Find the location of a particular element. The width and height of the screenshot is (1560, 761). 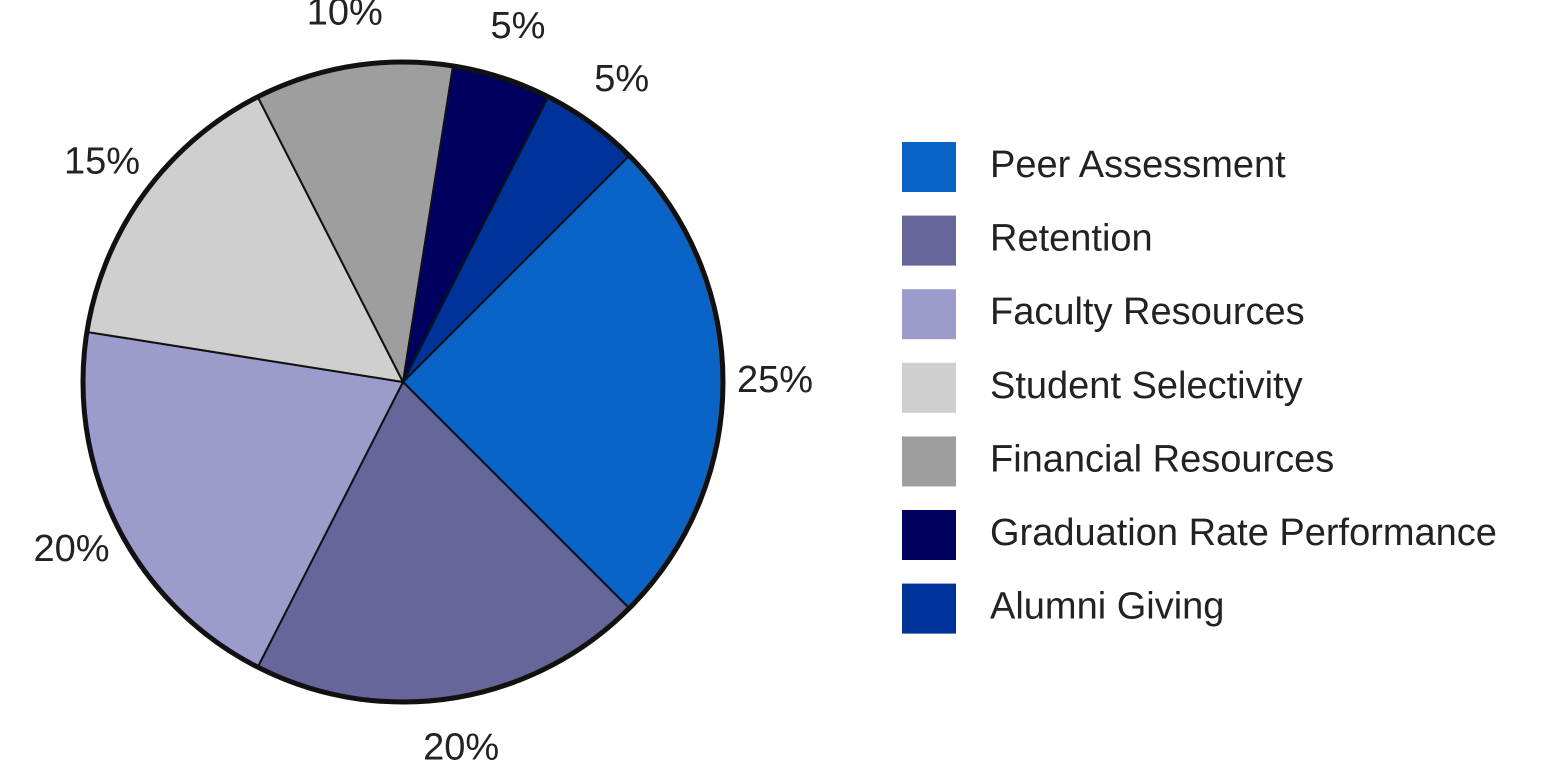

legend-label: Financial Resources is located at coordinates (1162, 459).